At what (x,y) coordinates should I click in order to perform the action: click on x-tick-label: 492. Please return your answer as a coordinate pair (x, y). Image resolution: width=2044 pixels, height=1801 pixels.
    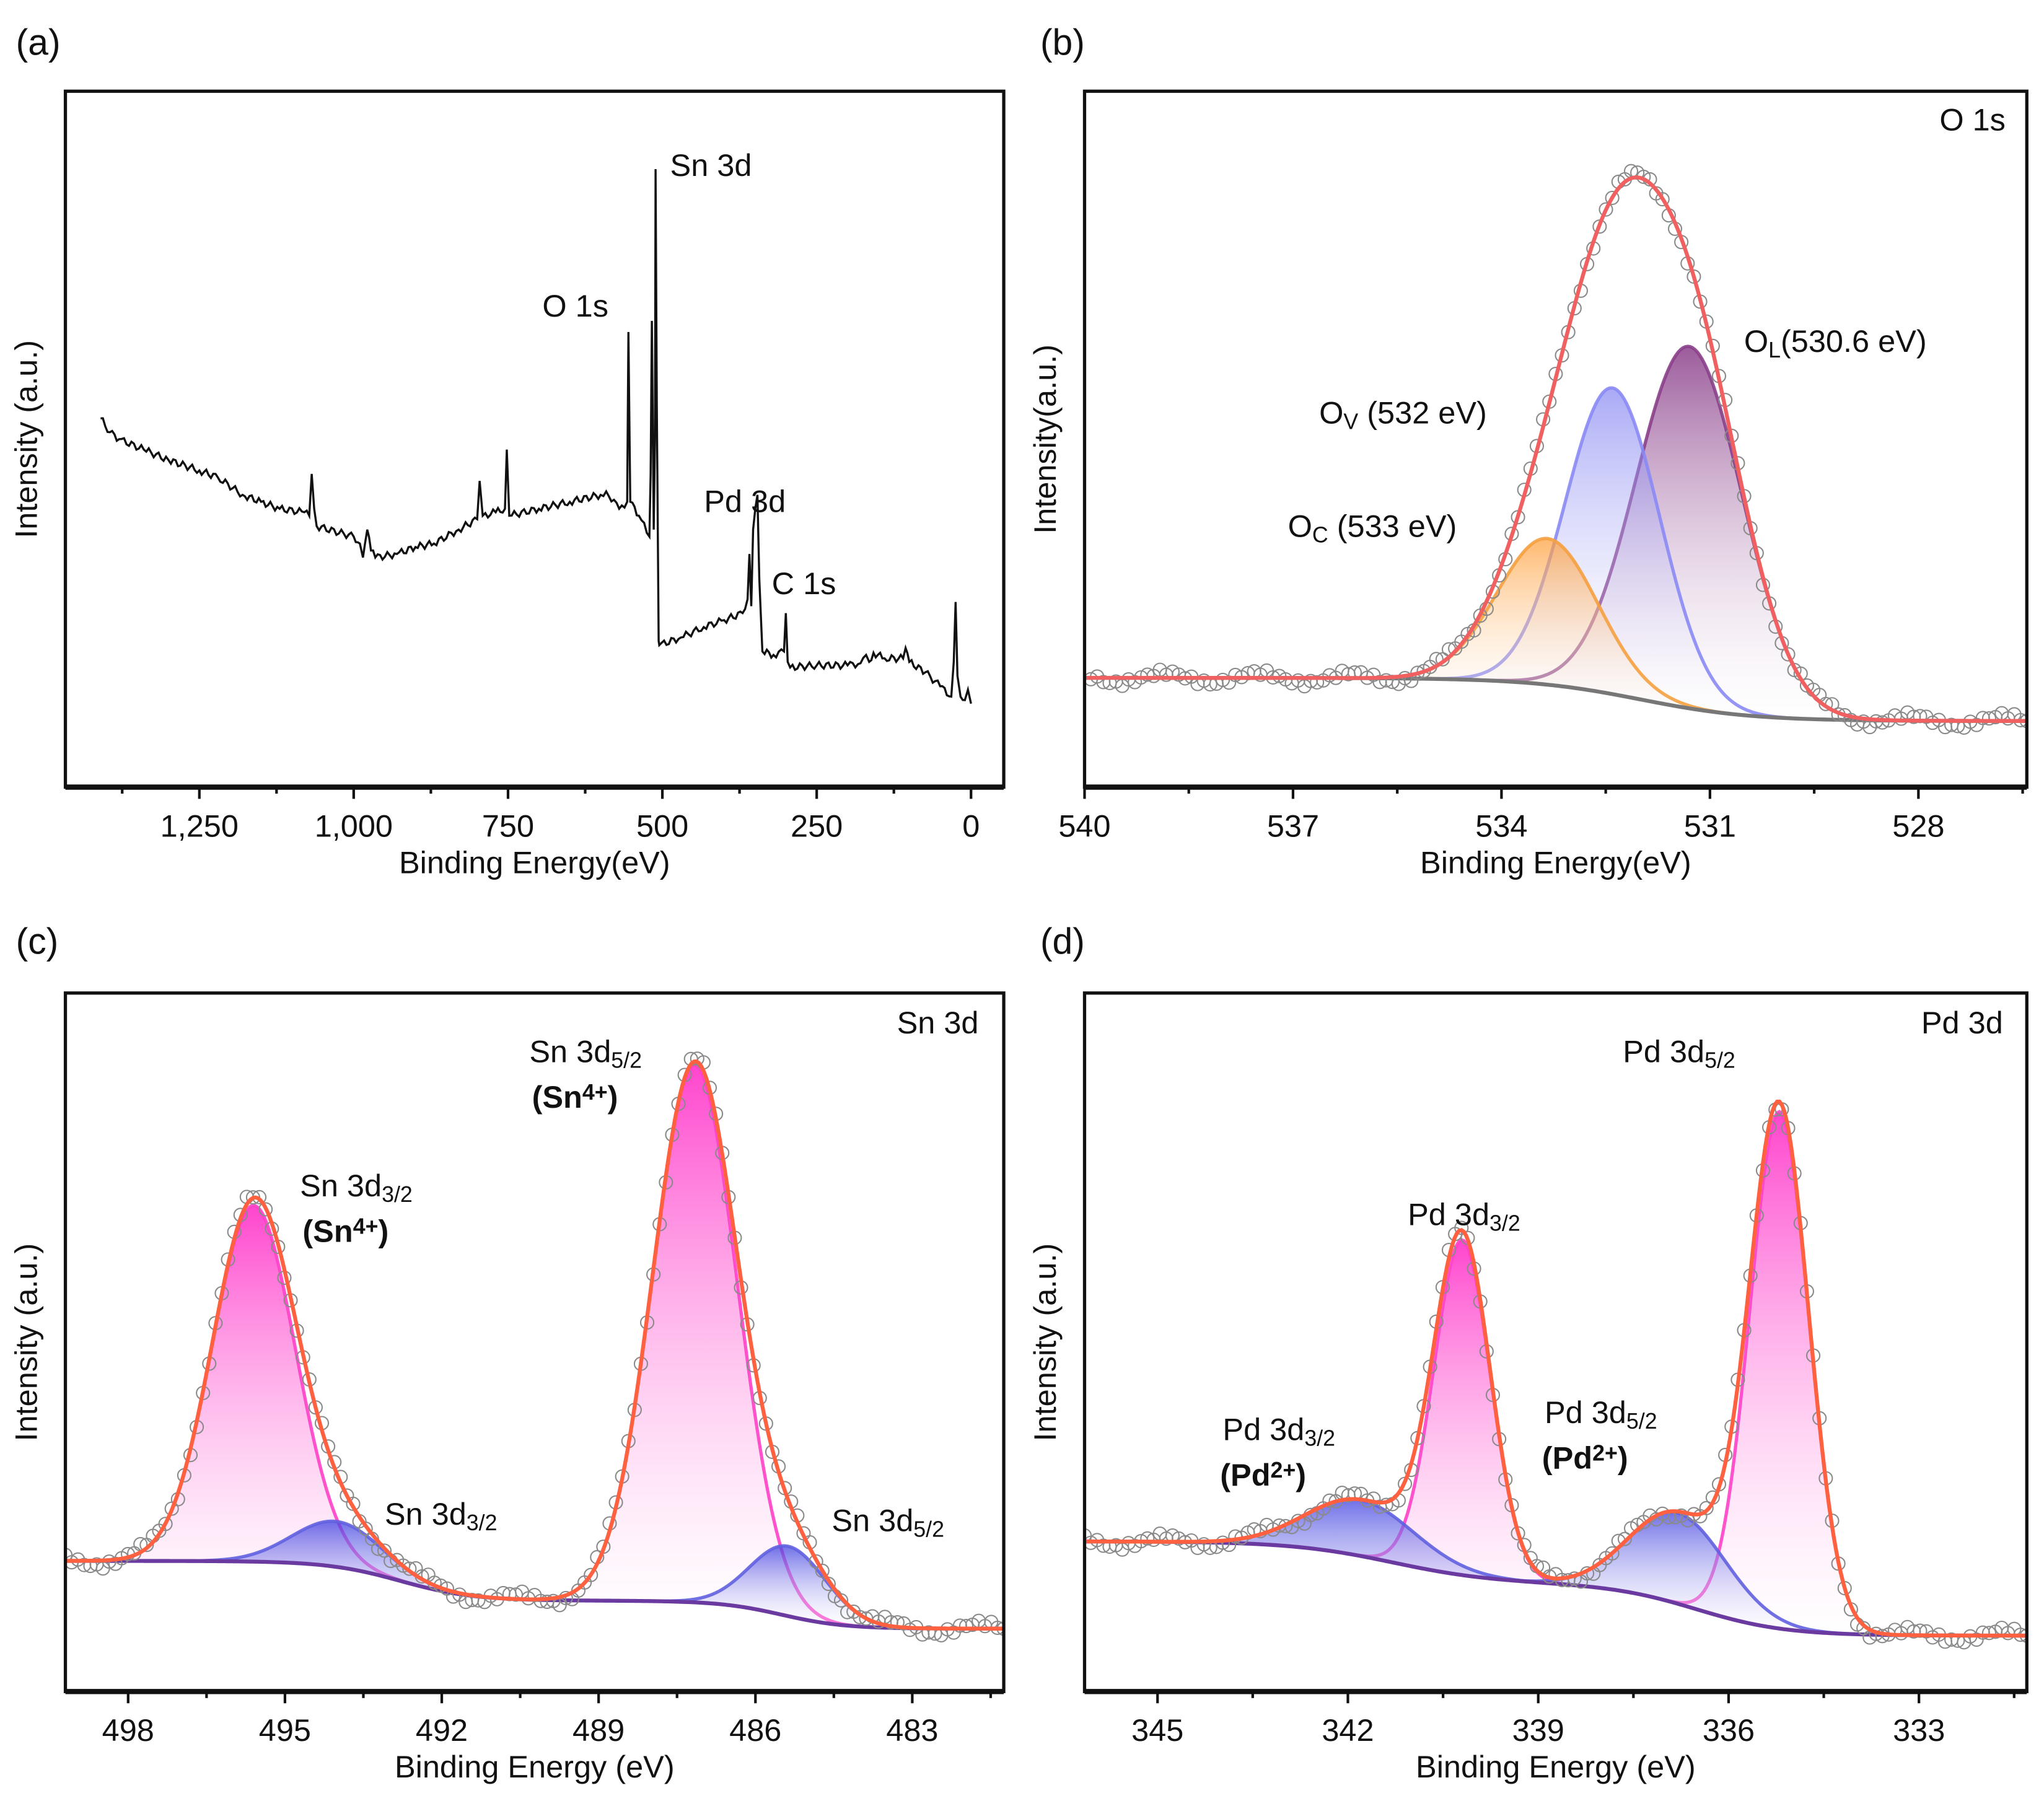
    Looking at the image, I should click on (442, 1730).